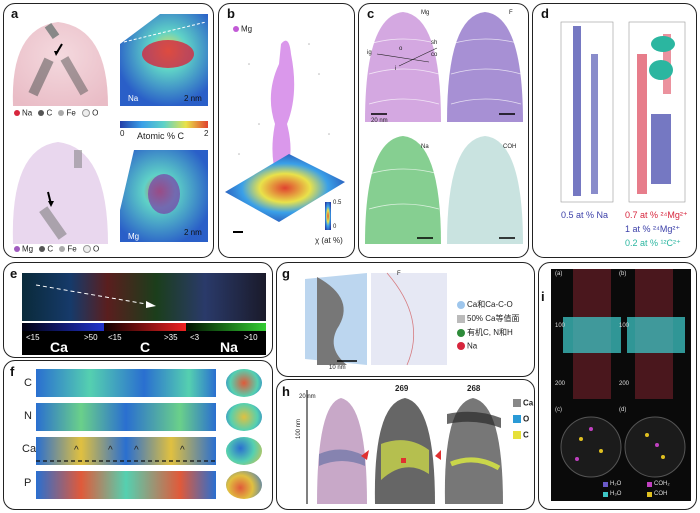 The image size is (700, 513). Describe the element at coordinates (134, 236) in the screenshot. I see `mg-map-label: Mg` at that location.